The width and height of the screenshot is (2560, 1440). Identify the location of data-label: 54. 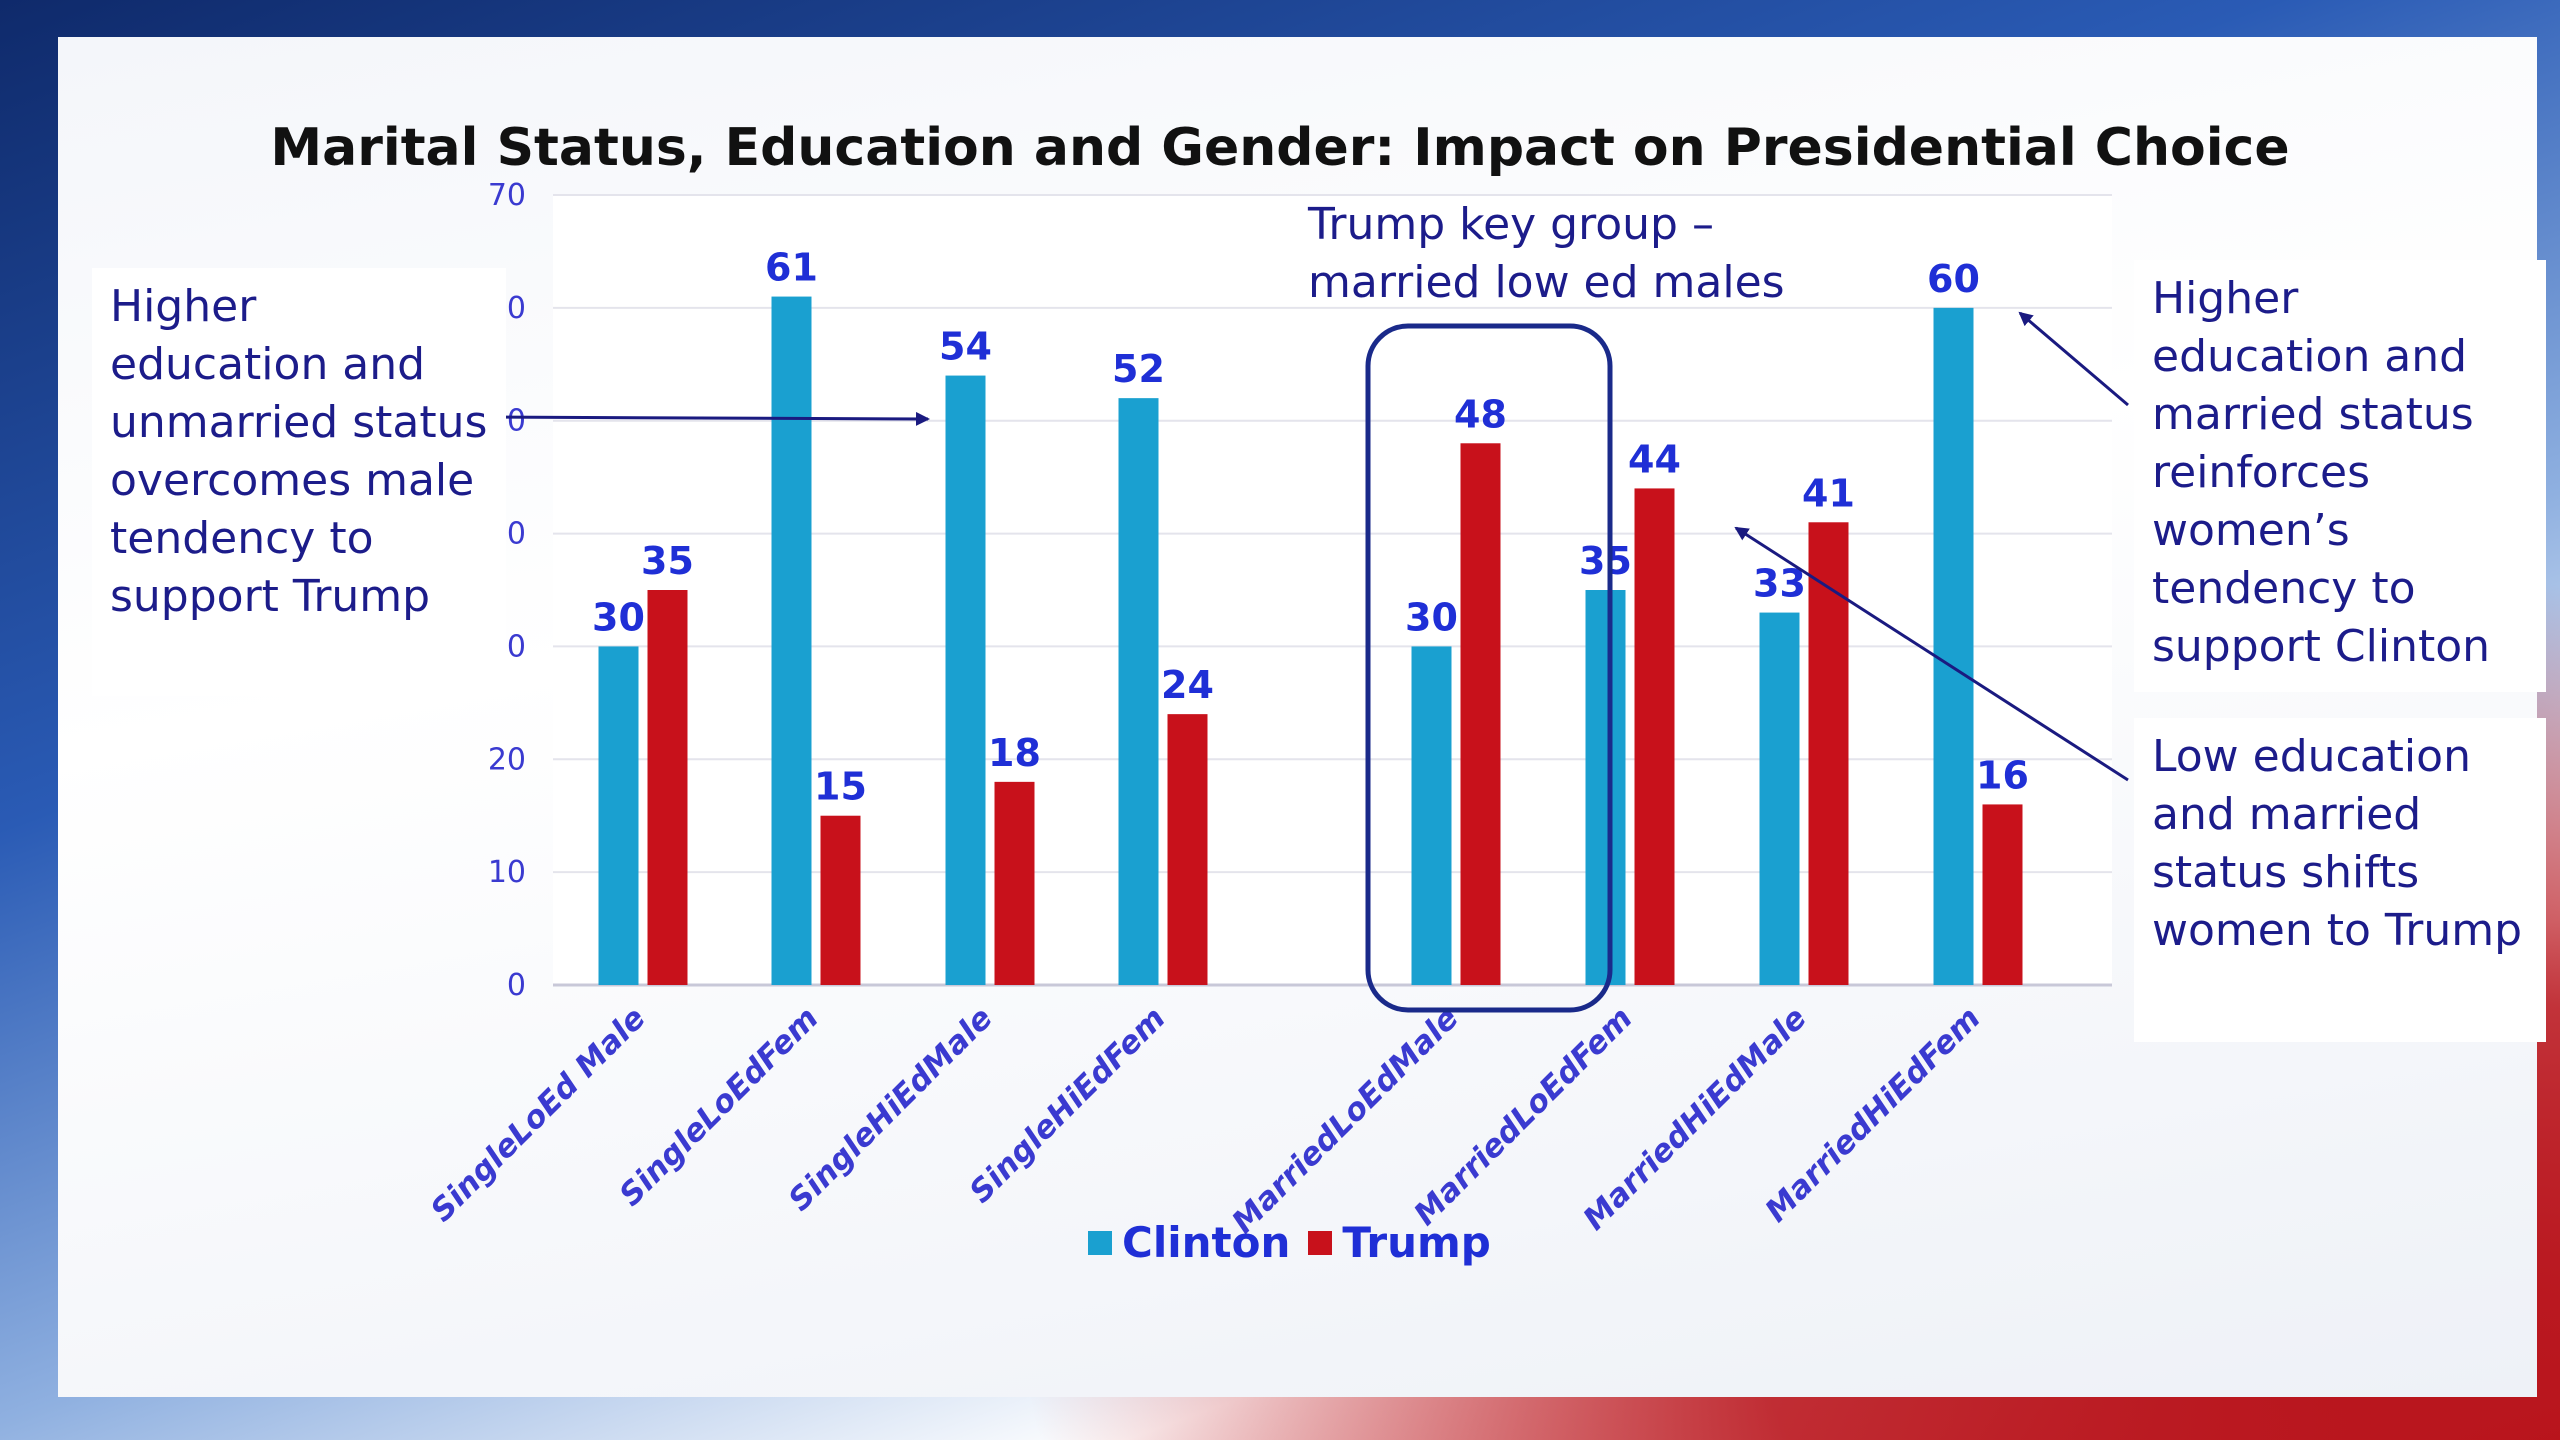
(965, 347).